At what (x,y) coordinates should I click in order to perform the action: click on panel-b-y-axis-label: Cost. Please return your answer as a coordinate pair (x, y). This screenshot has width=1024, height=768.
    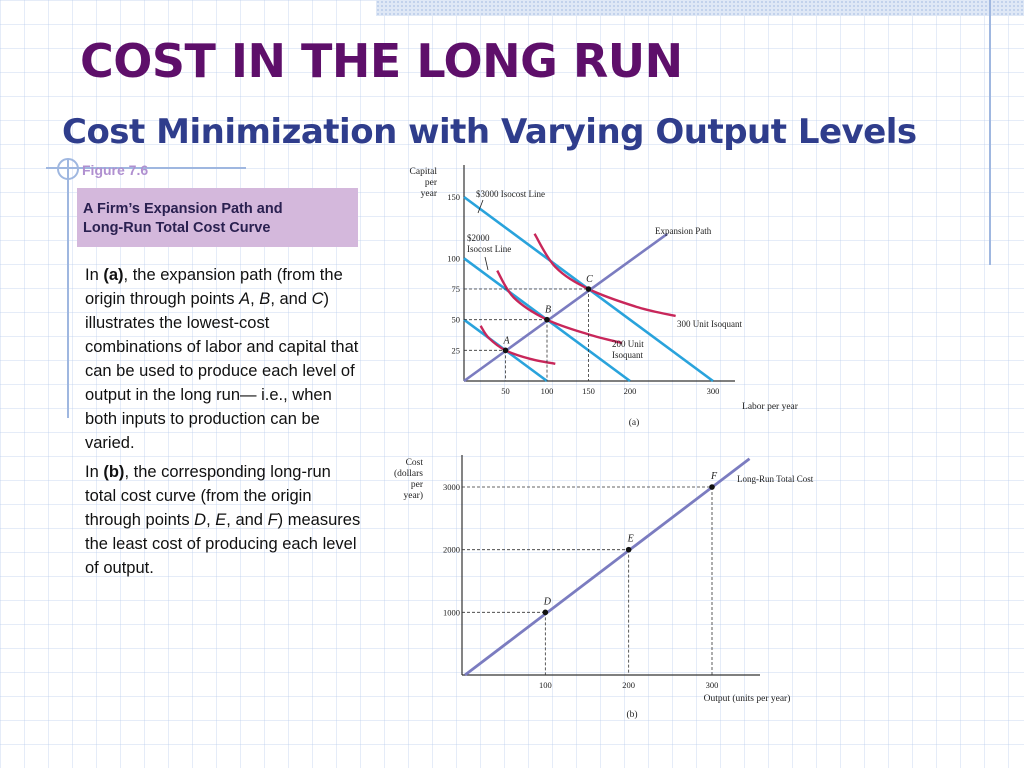
    Looking at the image, I should click on (415, 463).